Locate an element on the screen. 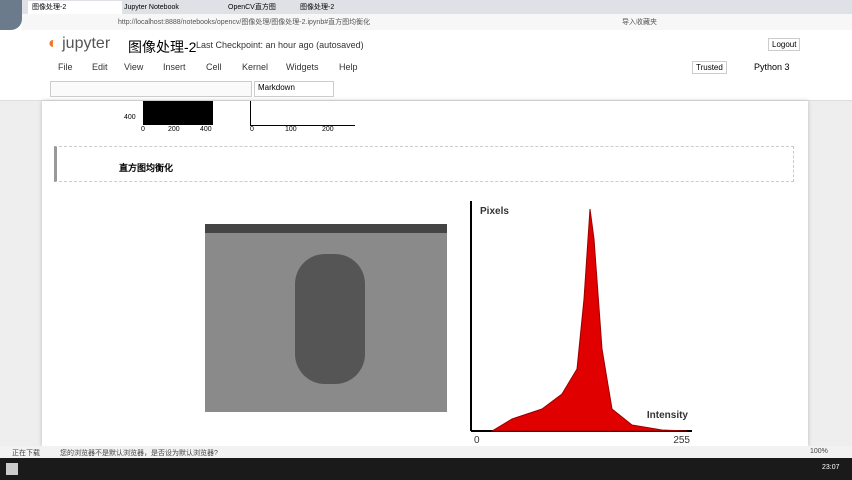 This screenshot has width=852, height=480. tab-bar: 图像处理-2 Jupyter Notebook OpenCV直方图 图像处理-2 is located at coordinates (426, 7).